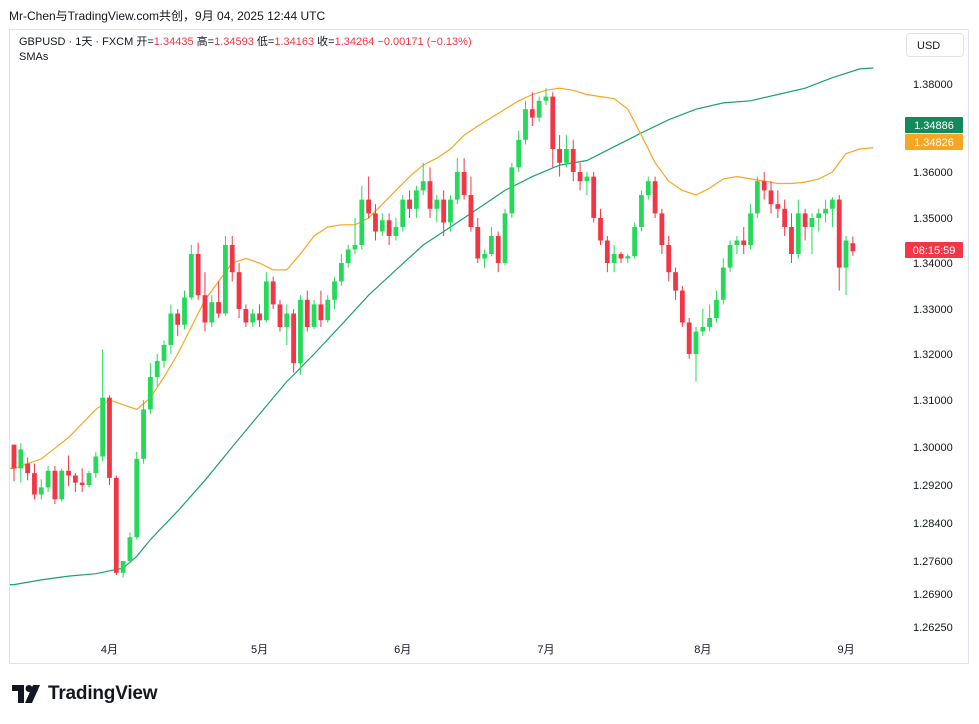 The width and height of the screenshot is (979, 724). What do you see at coordinates (933, 264) in the screenshot?
I see `y-tick-label: 1.34000` at bounding box center [933, 264].